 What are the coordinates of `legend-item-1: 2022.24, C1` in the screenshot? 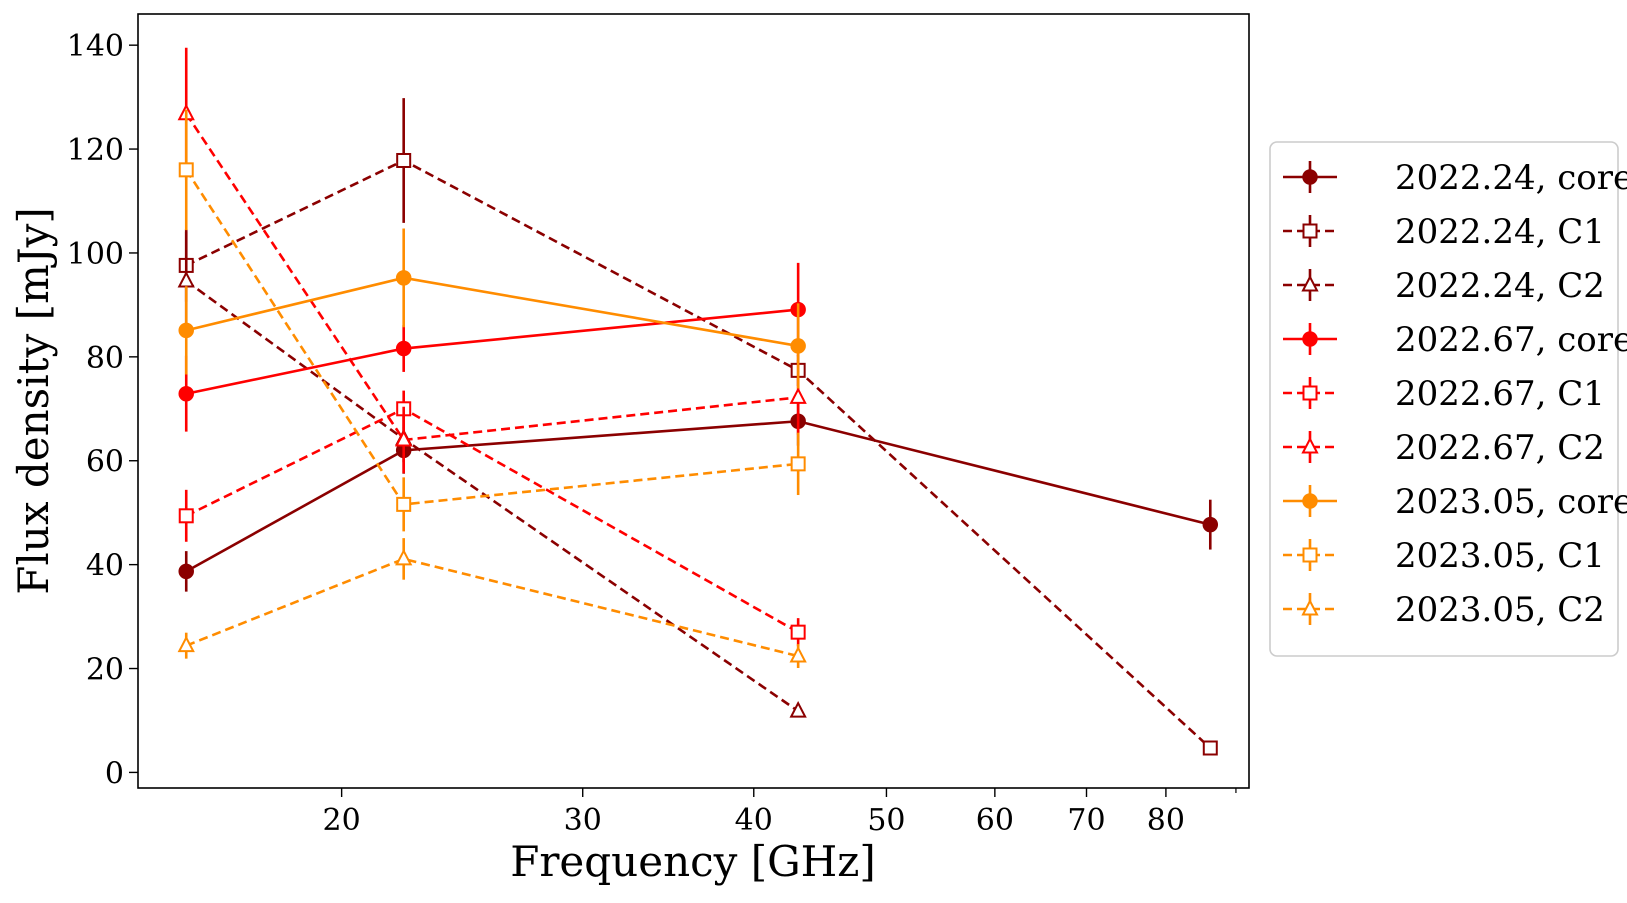 It's located at (1444, 232).